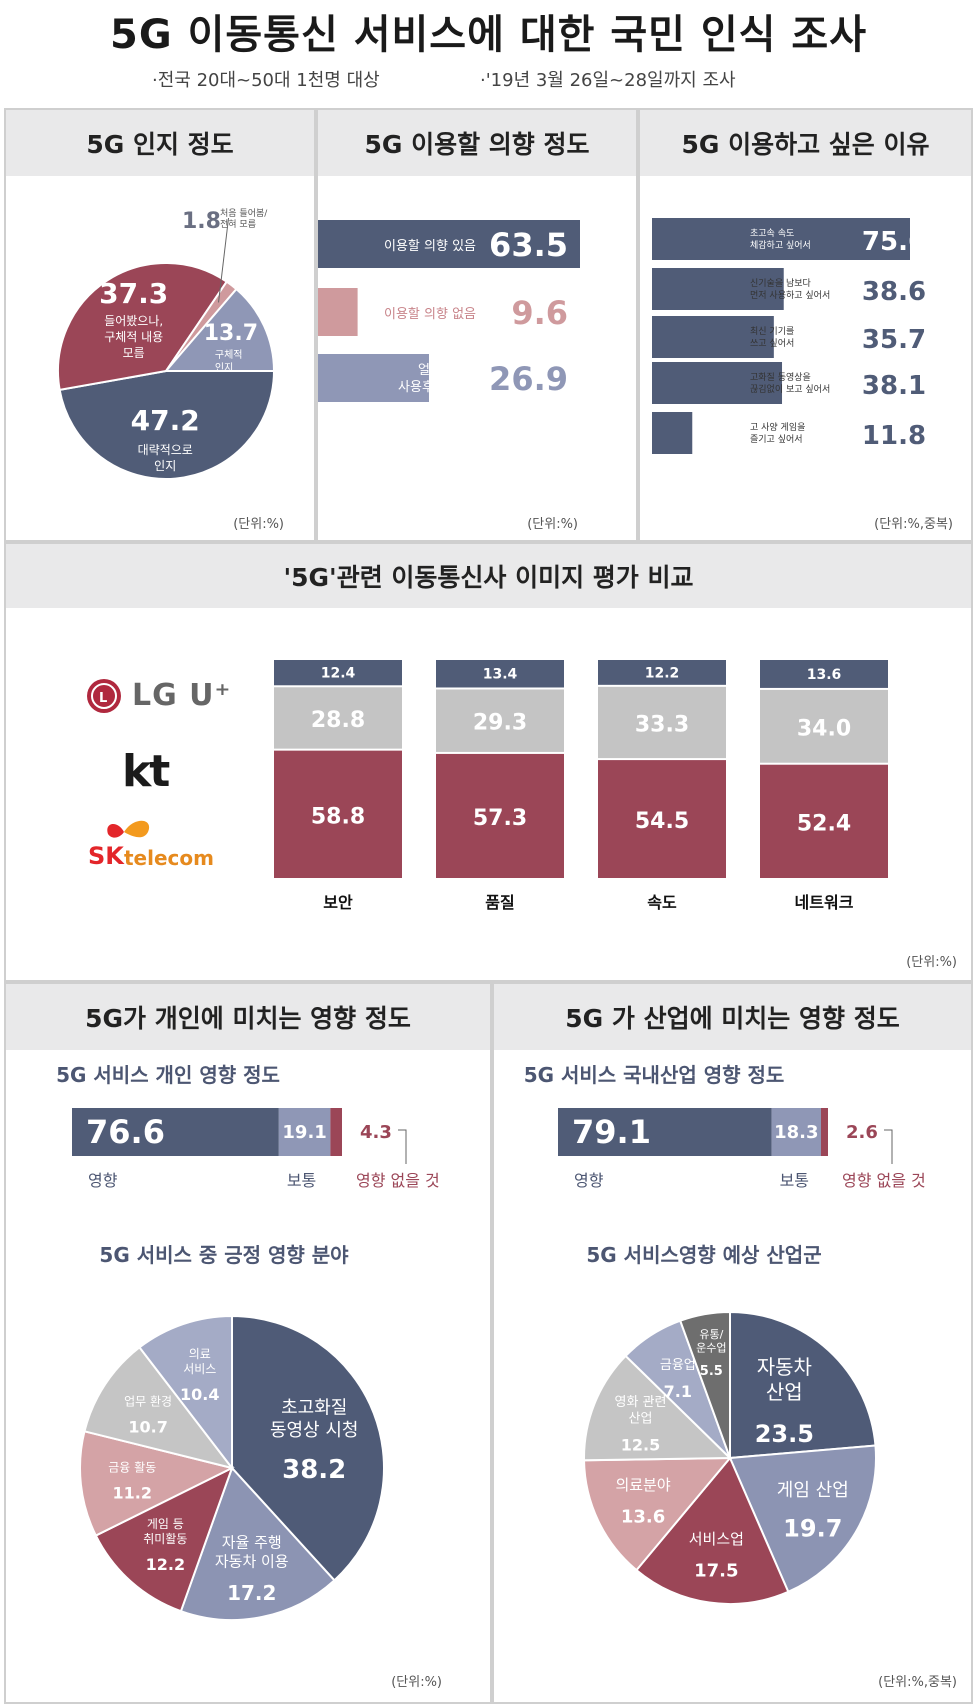  What do you see at coordinates (716, 1539) in the screenshot?
I see `slice-category-label: 서비스업` at bounding box center [716, 1539].